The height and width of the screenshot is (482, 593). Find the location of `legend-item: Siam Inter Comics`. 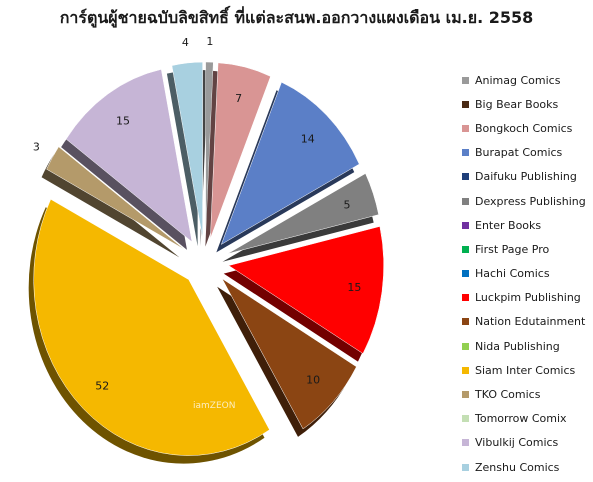

legend-item: Siam Inter Comics is located at coordinates (527, 370).